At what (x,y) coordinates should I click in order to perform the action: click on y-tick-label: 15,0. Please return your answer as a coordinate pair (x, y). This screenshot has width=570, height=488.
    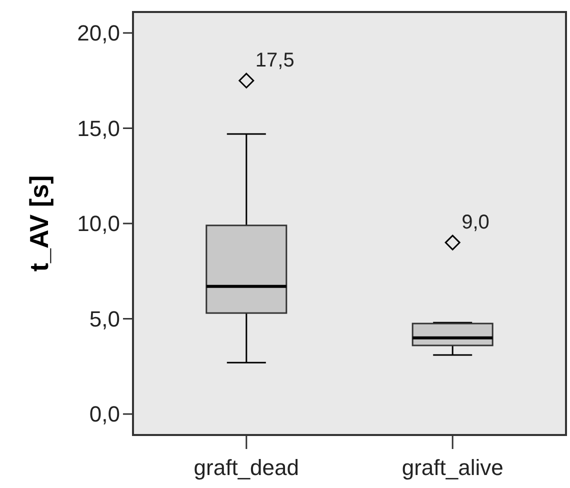
    Looking at the image, I should click on (98, 128).